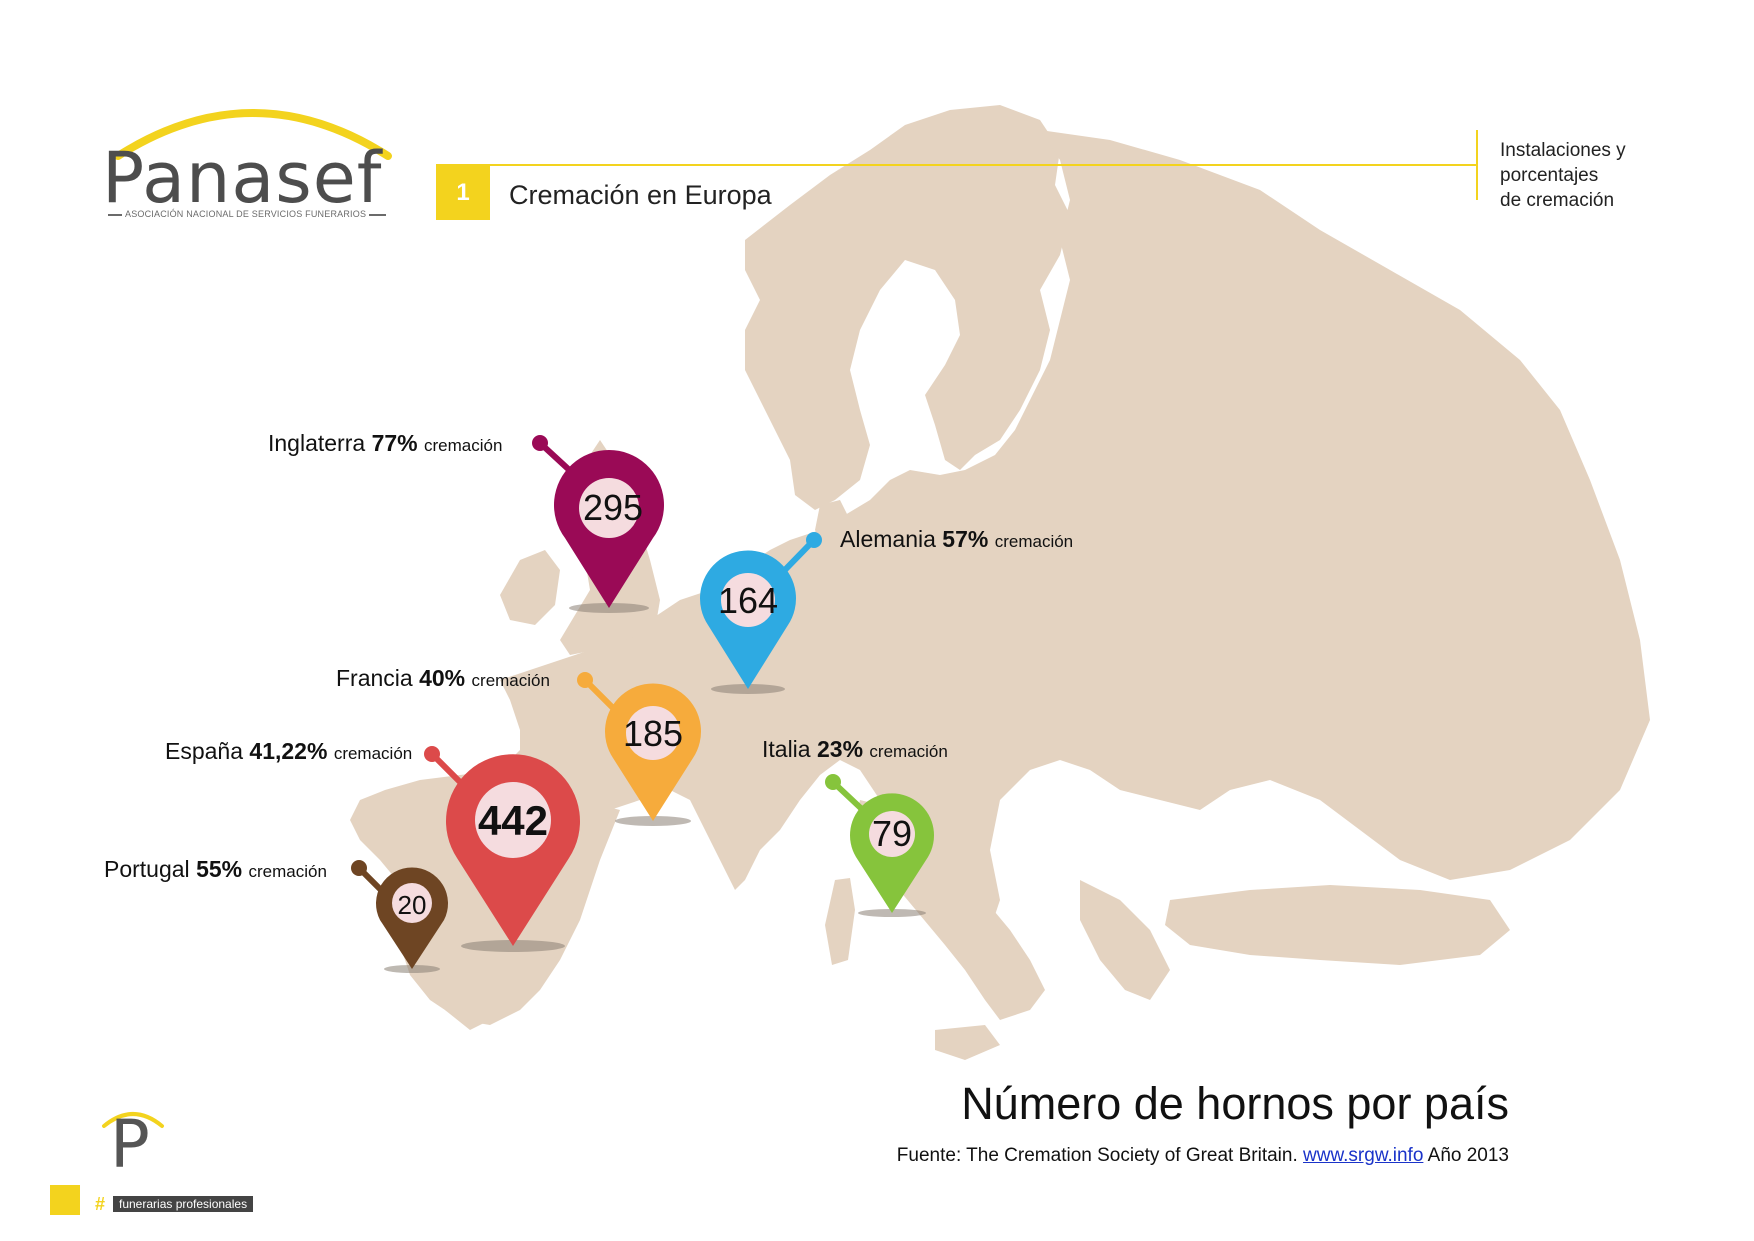  I want to click on leader-dot-inglaterra, so click(540, 443).